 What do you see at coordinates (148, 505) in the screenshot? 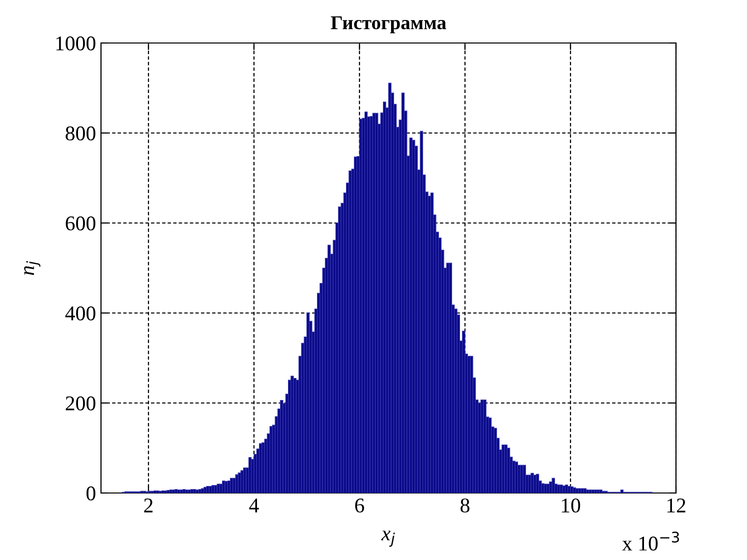
I see `x-tick-label: 2` at bounding box center [148, 505].